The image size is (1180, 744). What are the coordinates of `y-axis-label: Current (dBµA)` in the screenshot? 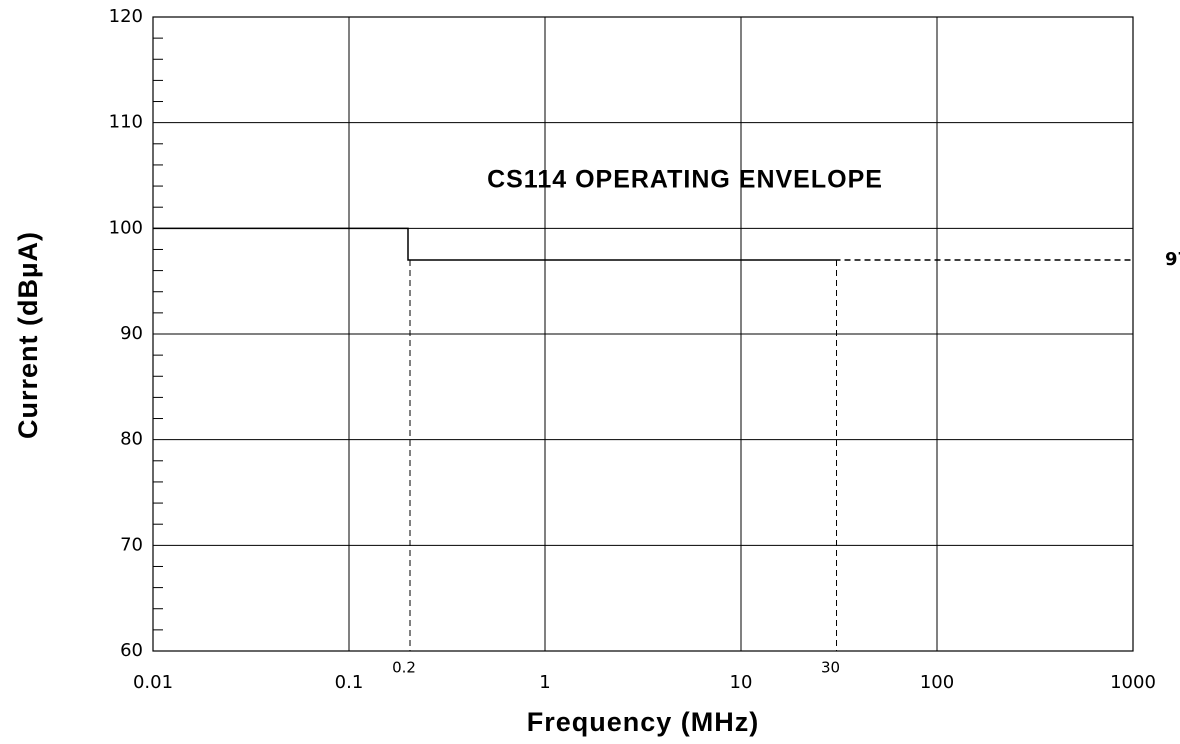 It's located at (28, 335).